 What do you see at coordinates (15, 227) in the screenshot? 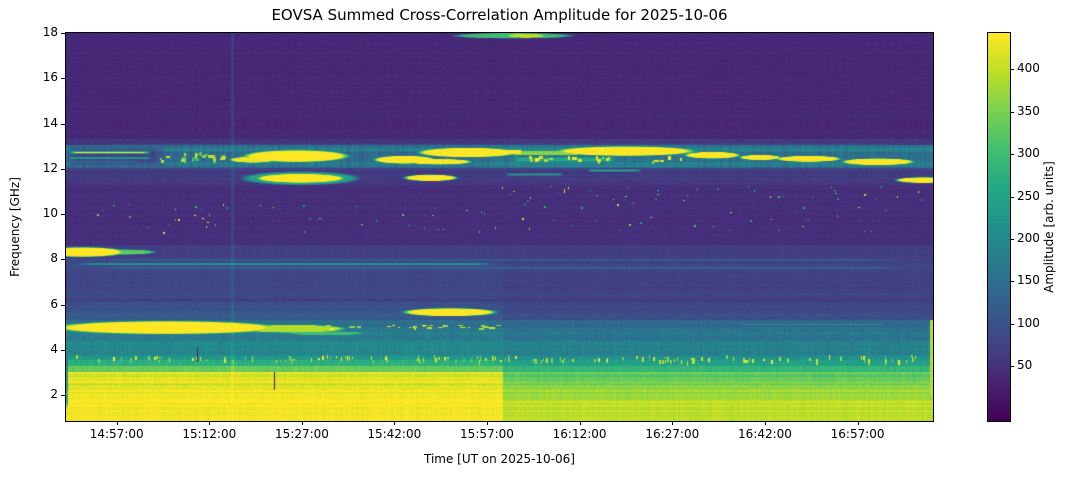
I see `y-axis-label: Frequency [GHz]` at bounding box center [15, 227].